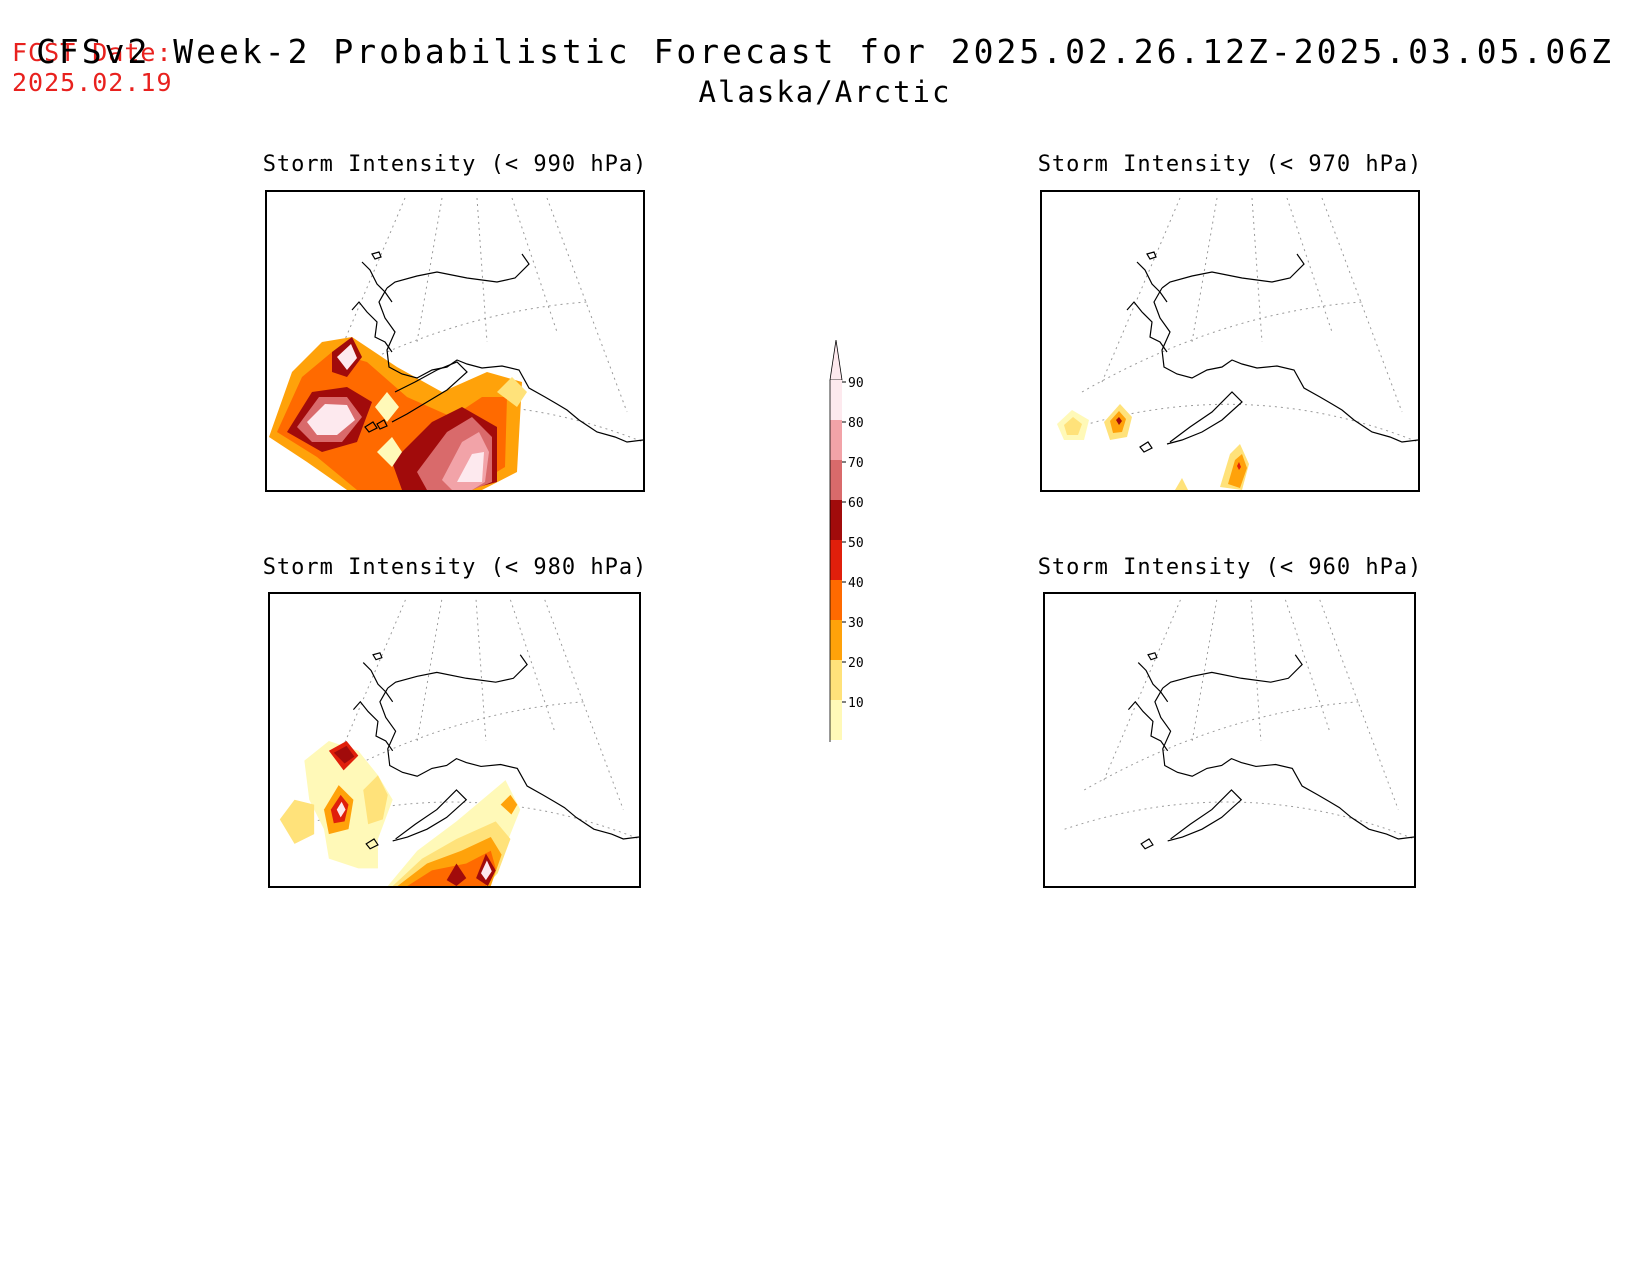 The height and width of the screenshot is (1275, 1650). Describe the element at coordinates (856, 623) in the screenshot. I see `colorbar-label: 30` at that location.